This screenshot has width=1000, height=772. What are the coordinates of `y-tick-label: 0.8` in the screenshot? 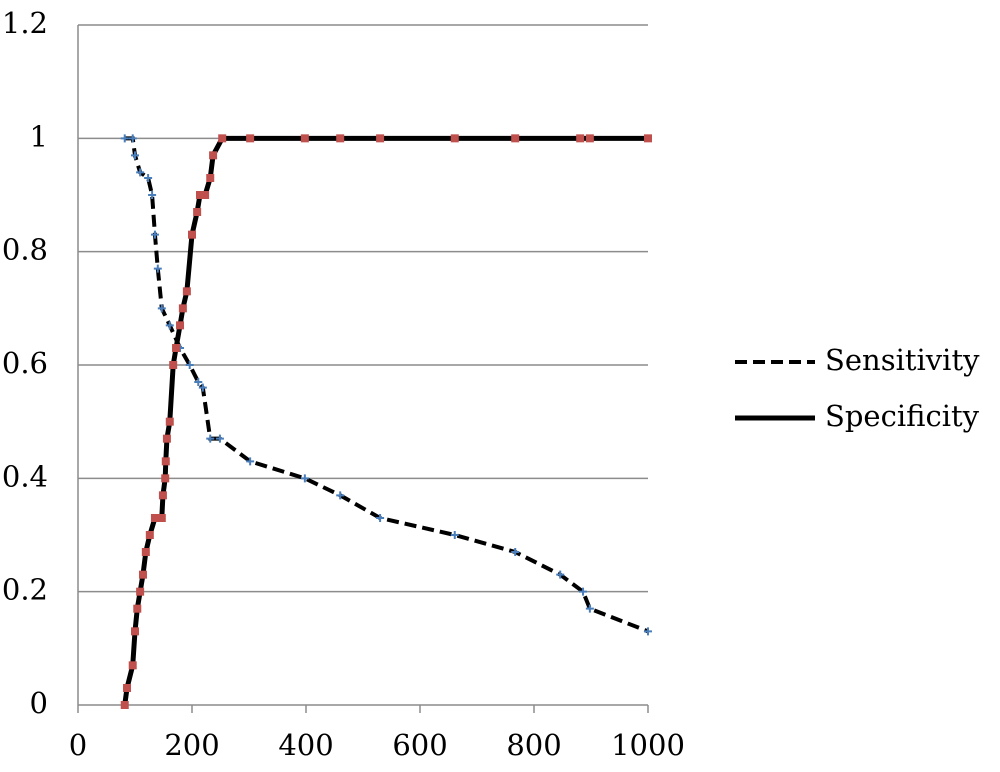 It's located at (25, 250).